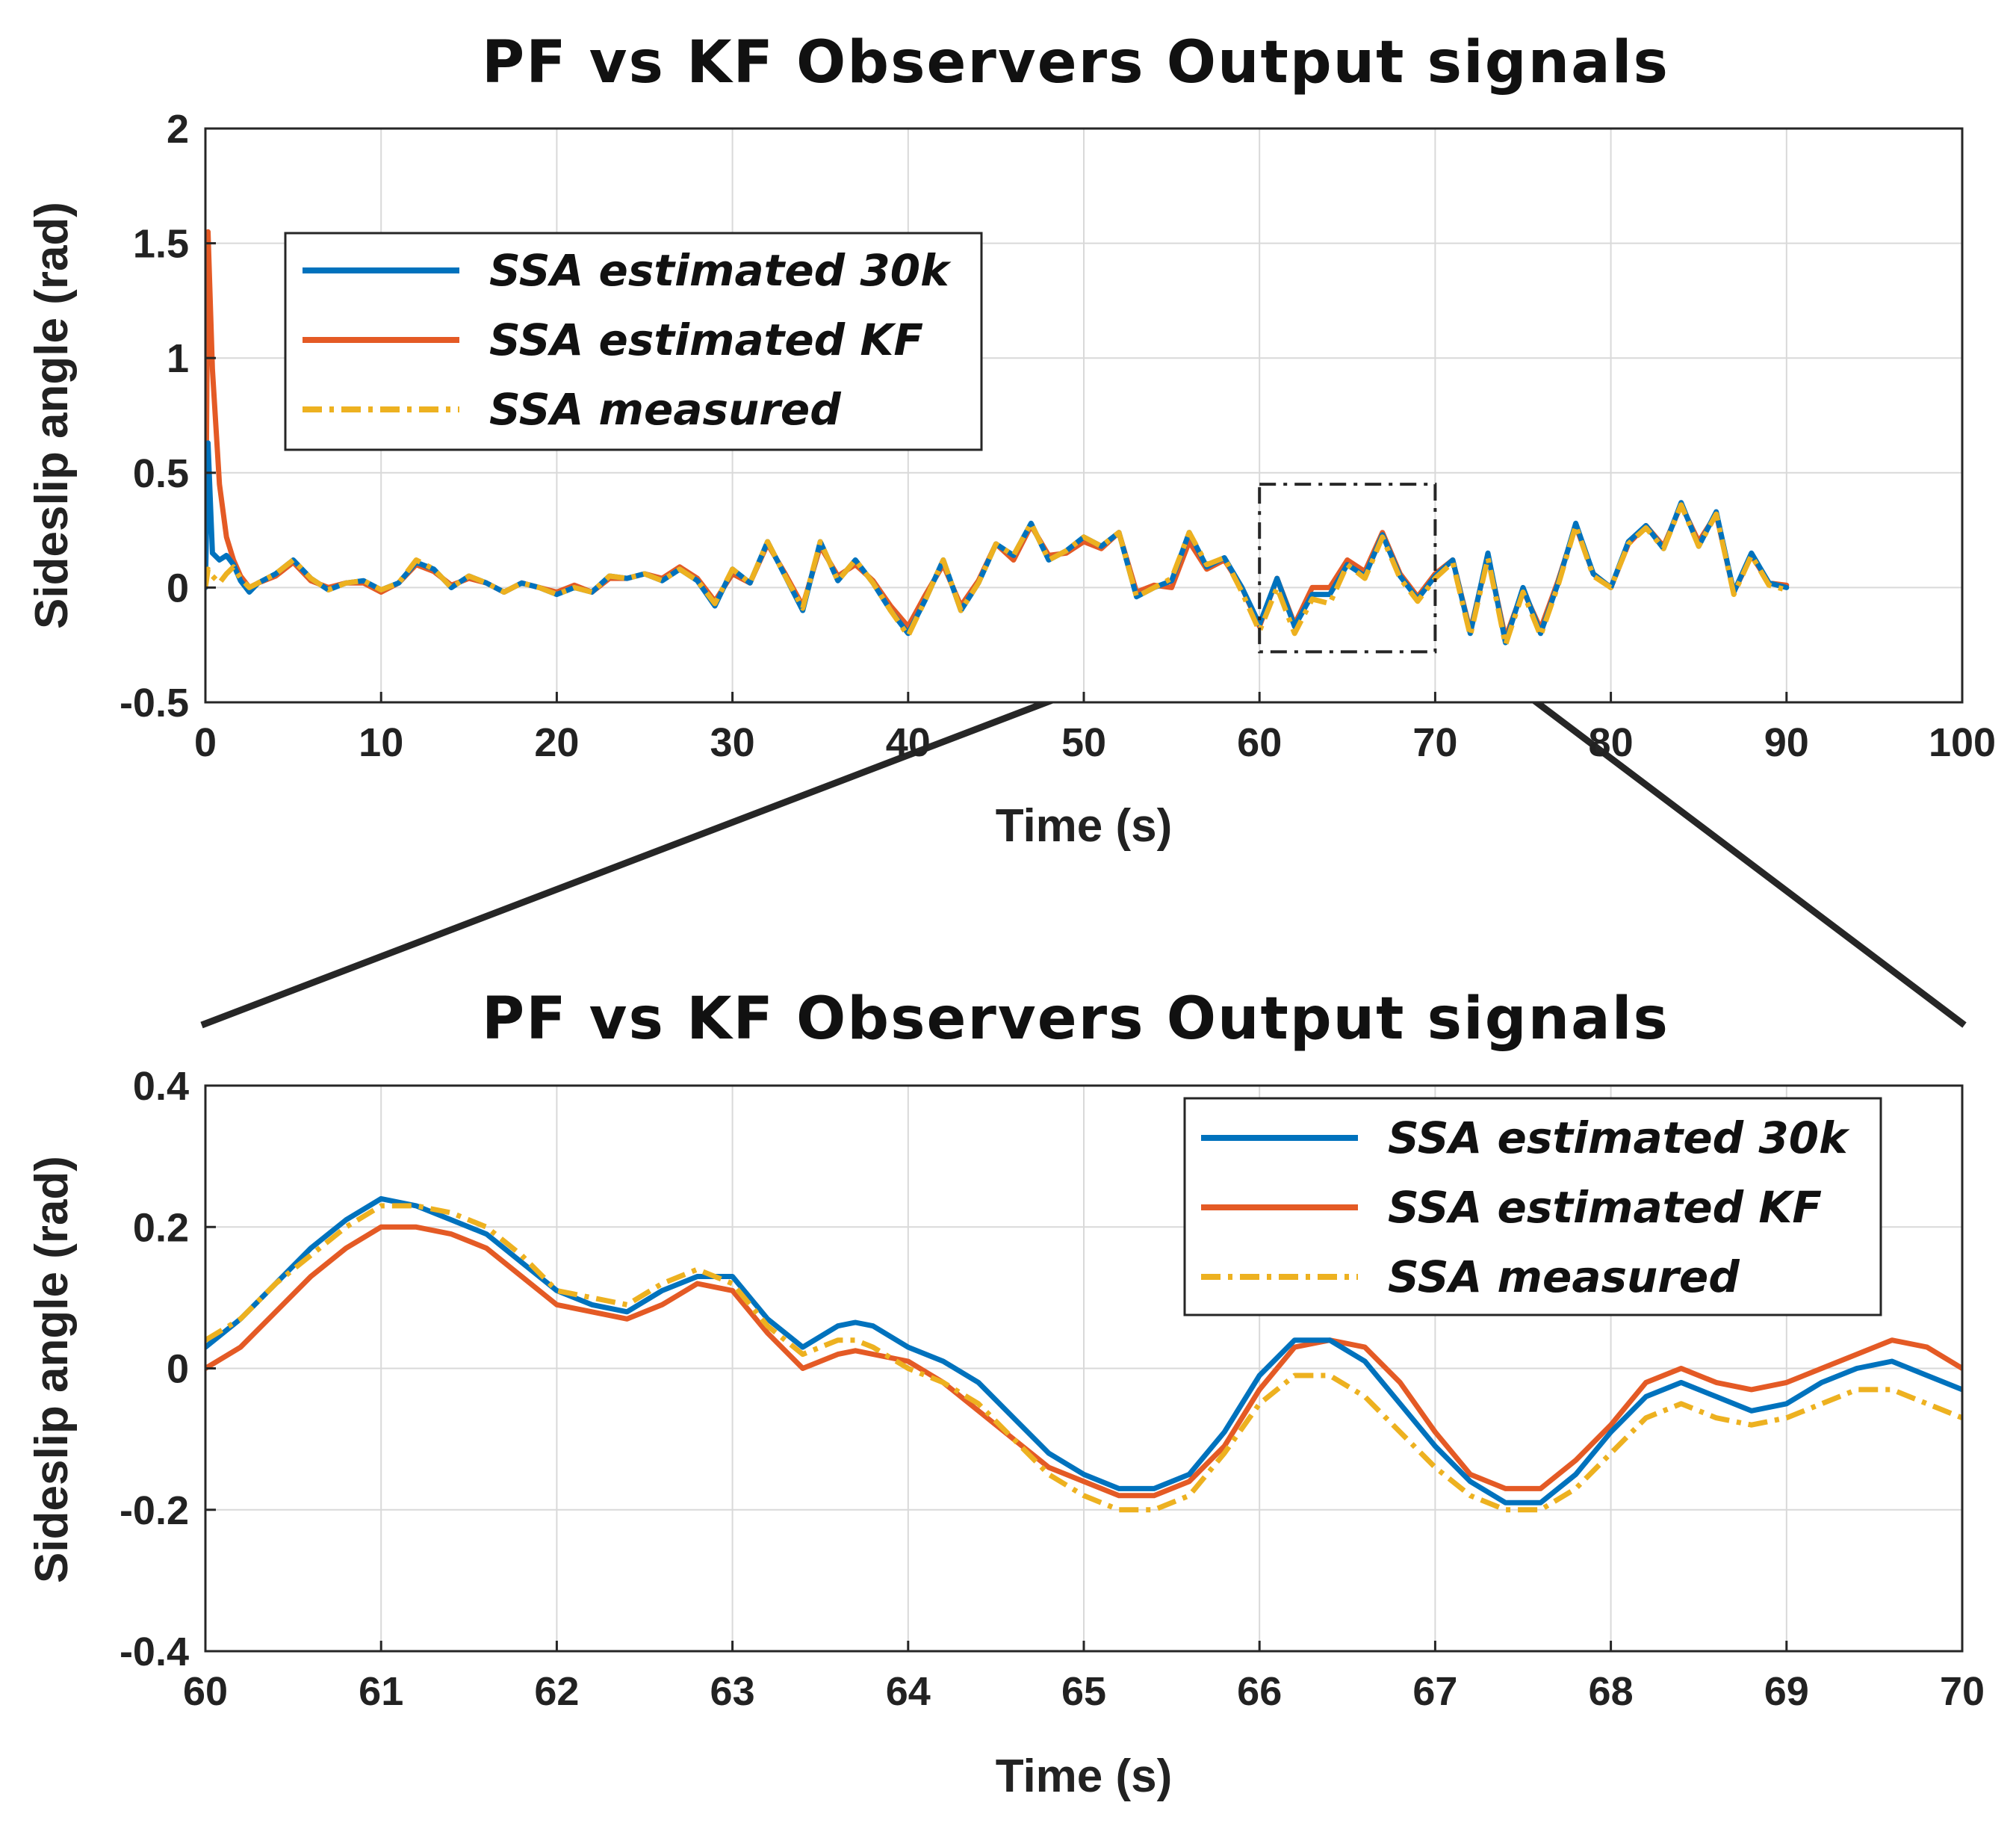  What do you see at coordinates (1962, 1692) in the screenshot?
I see `bot-x-tick-label: 70` at bounding box center [1962, 1692].